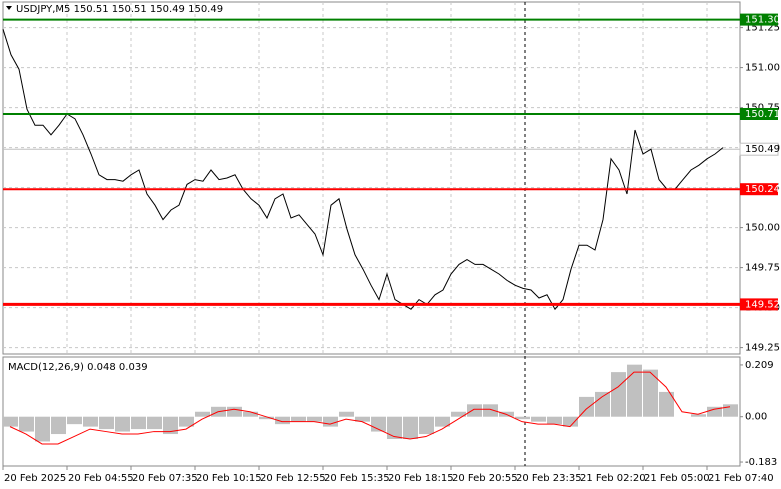  I want to click on last-price-box, so click(759, 149).